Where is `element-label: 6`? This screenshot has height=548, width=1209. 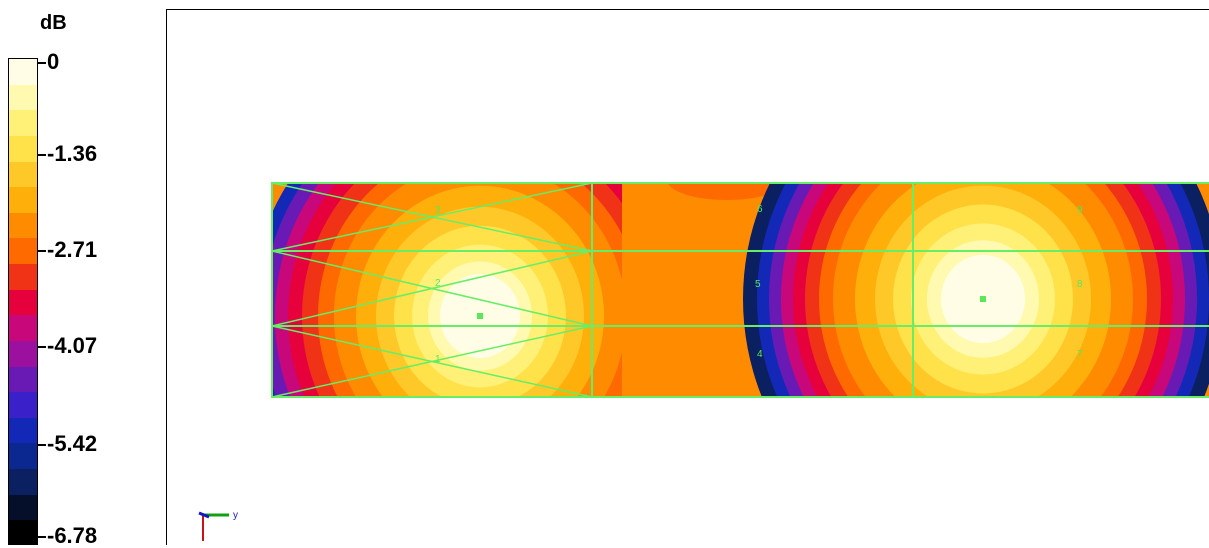
element-label: 6 is located at coordinates (760, 209).